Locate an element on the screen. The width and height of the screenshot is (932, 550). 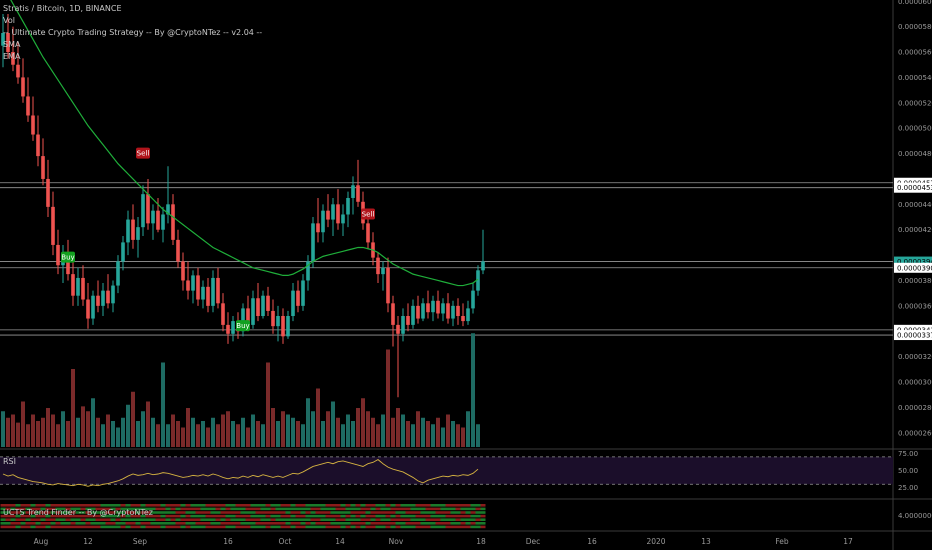
price-tick-label: 0.00005800 is located at coordinates (915, 27).